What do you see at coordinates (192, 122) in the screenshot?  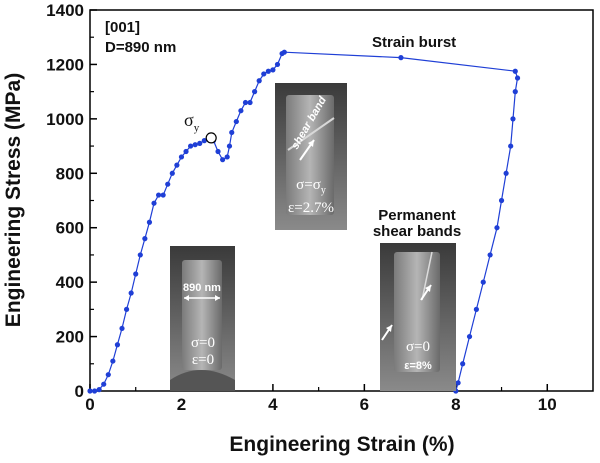 I see `yield-label: σy` at bounding box center [192, 122].